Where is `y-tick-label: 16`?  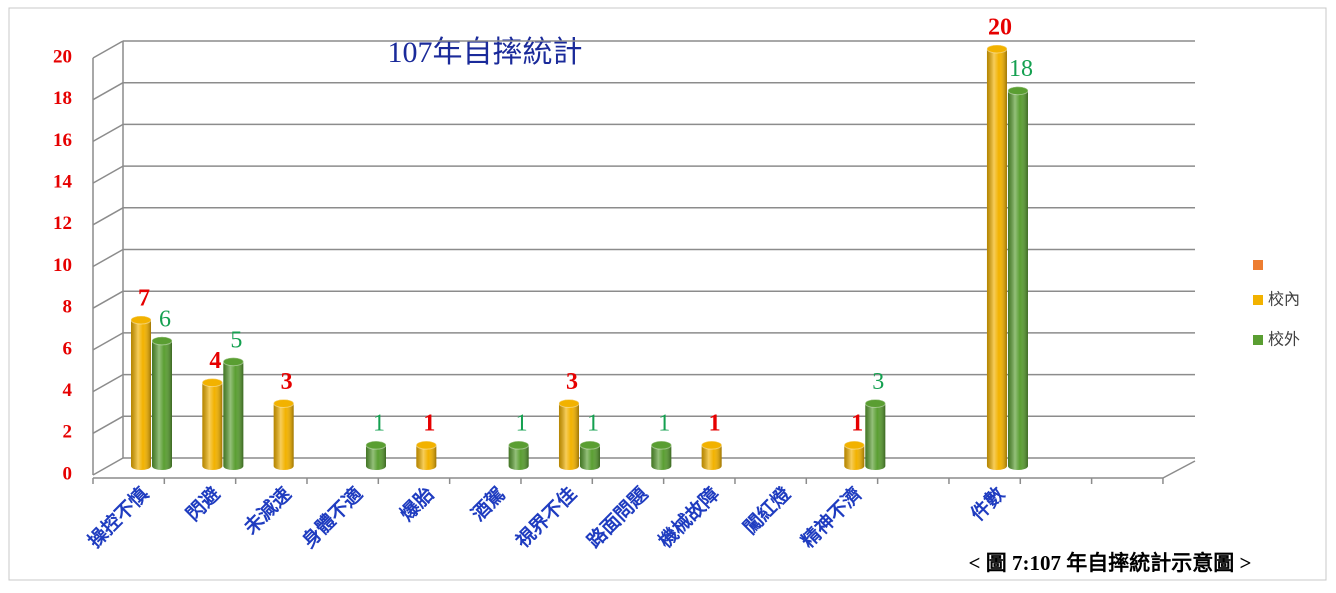
y-tick-label: 16 is located at coordinates (62, 140).